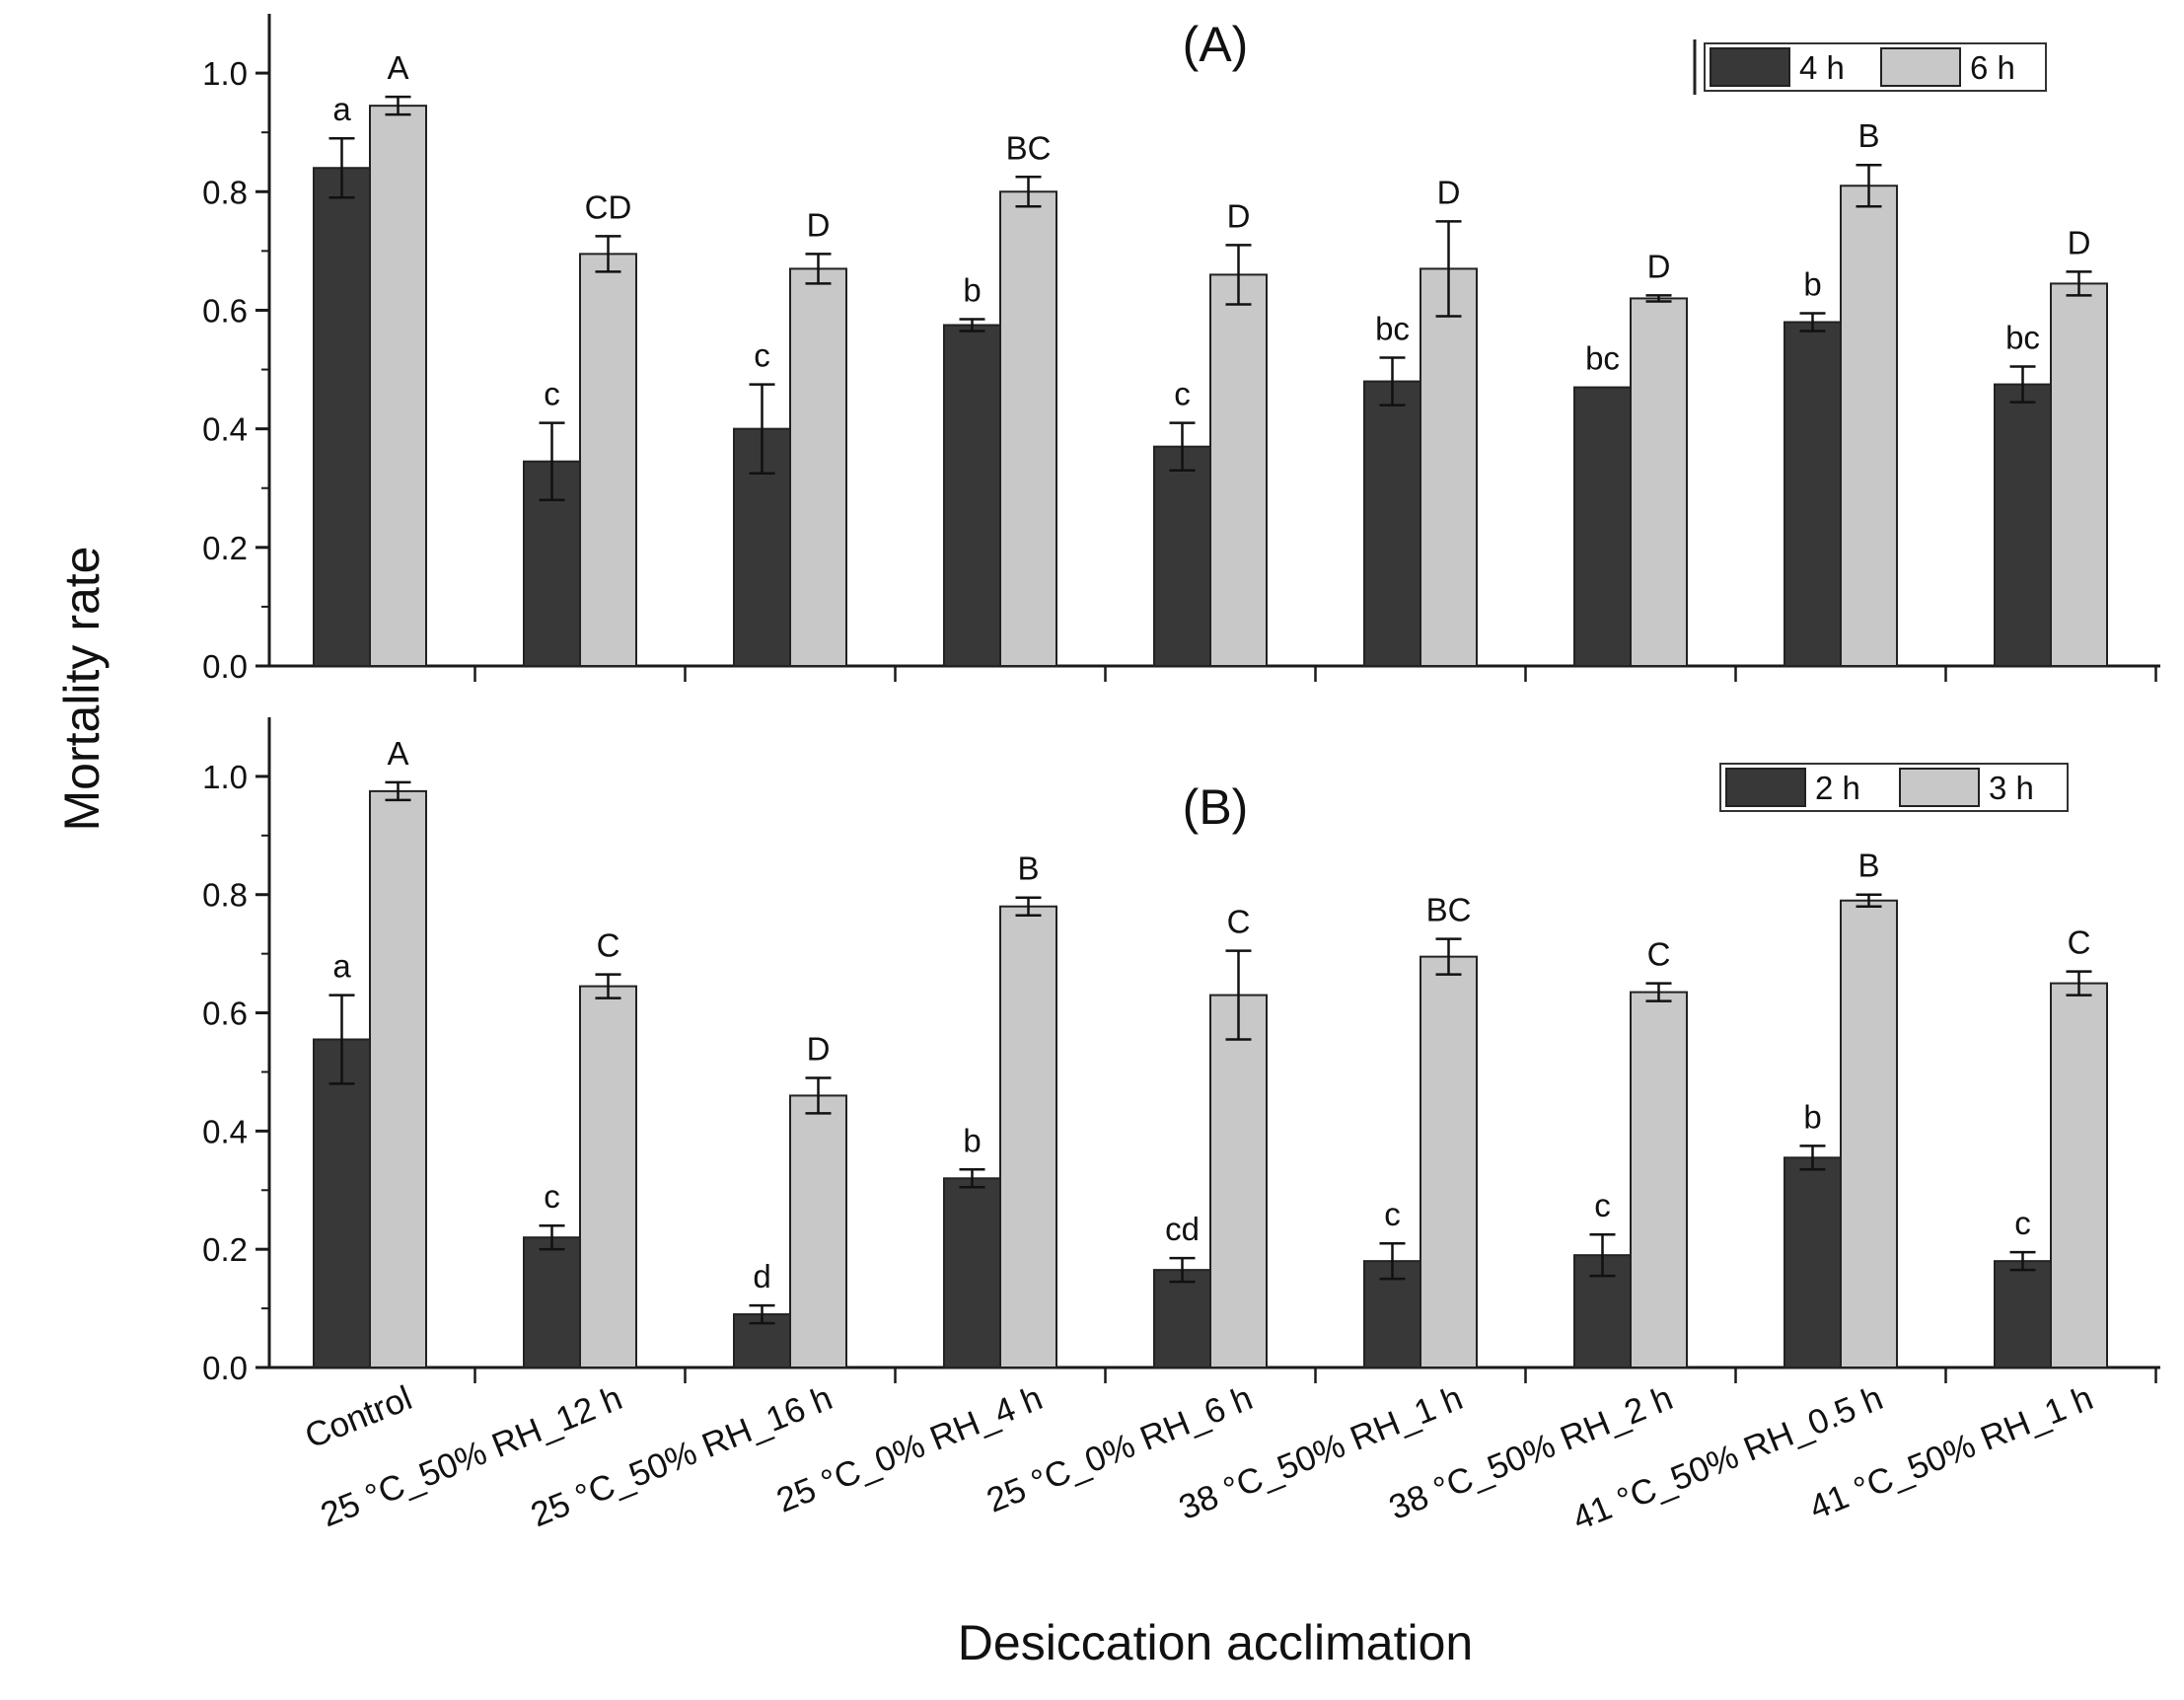 This screenshot has width=2184, height=1700. I want to click on significance-letter: d, so click(761, 1276).